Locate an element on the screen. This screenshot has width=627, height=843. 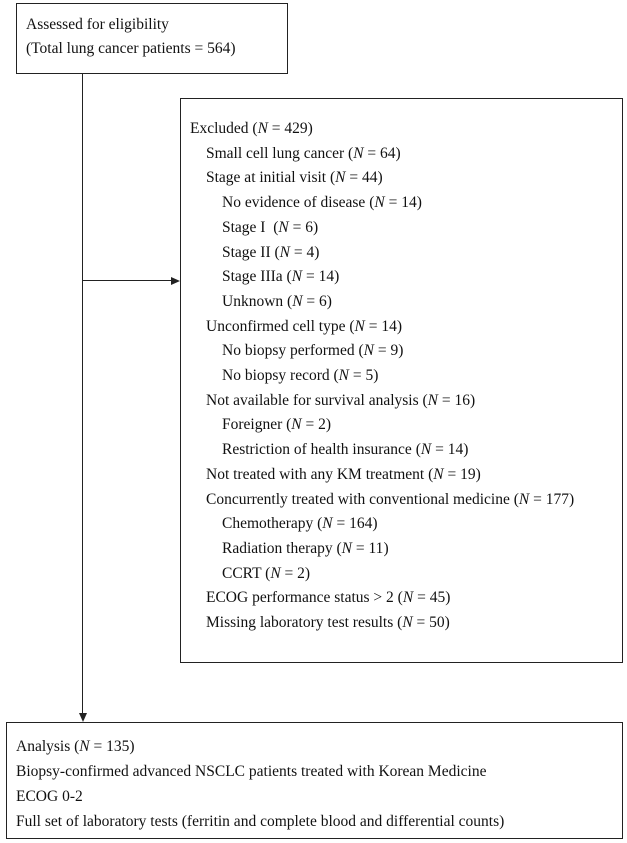
item-label: CCRT ( is located at coordinates (246, 573).